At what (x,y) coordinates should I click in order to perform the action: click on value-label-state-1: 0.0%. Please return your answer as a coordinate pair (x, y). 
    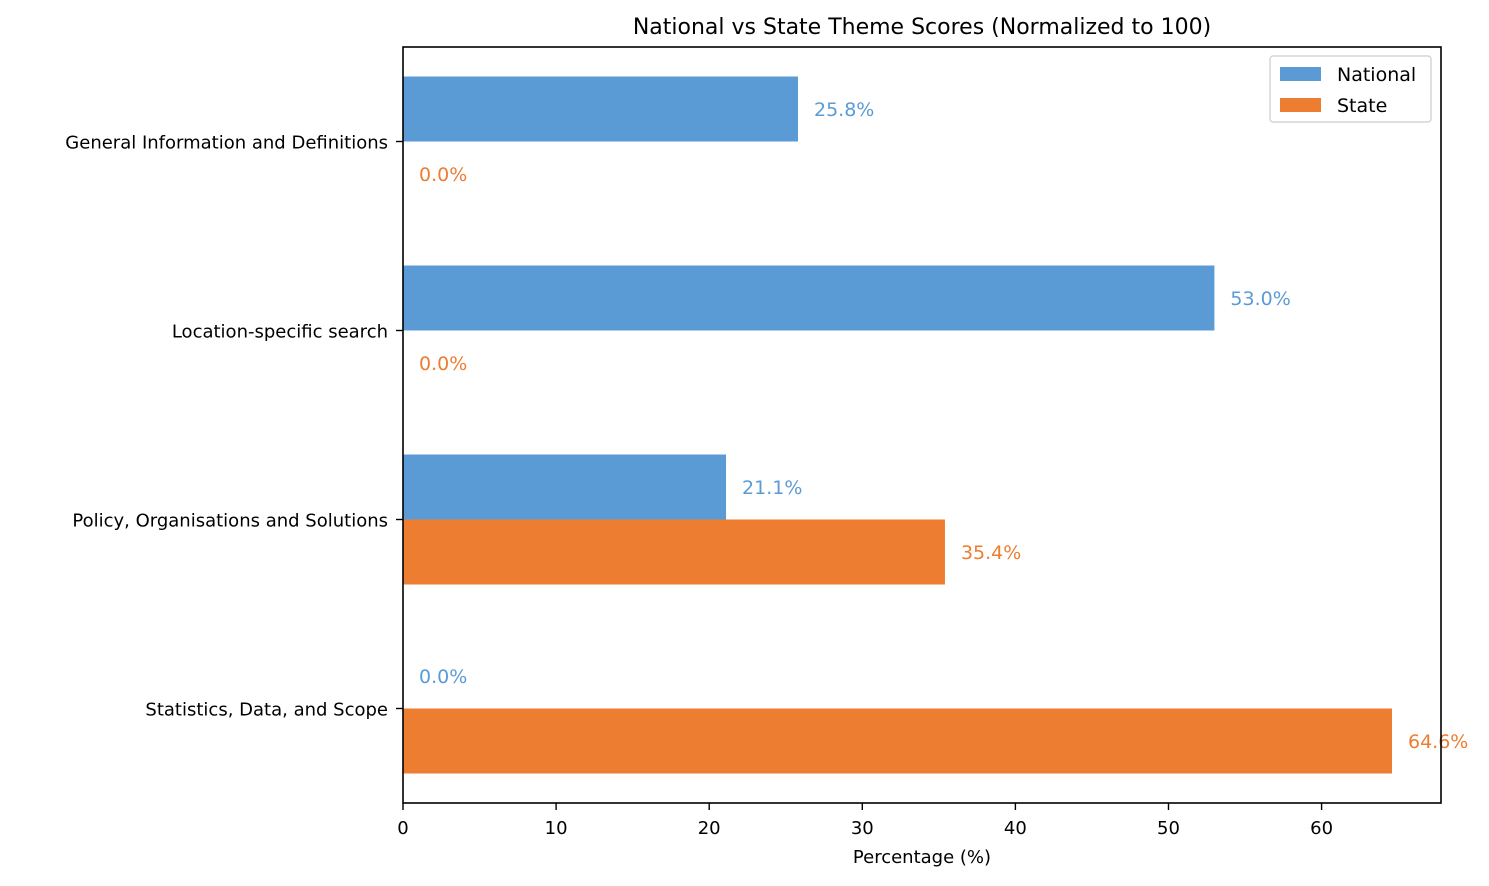
    Looking at the image, I should click on (443, 364).